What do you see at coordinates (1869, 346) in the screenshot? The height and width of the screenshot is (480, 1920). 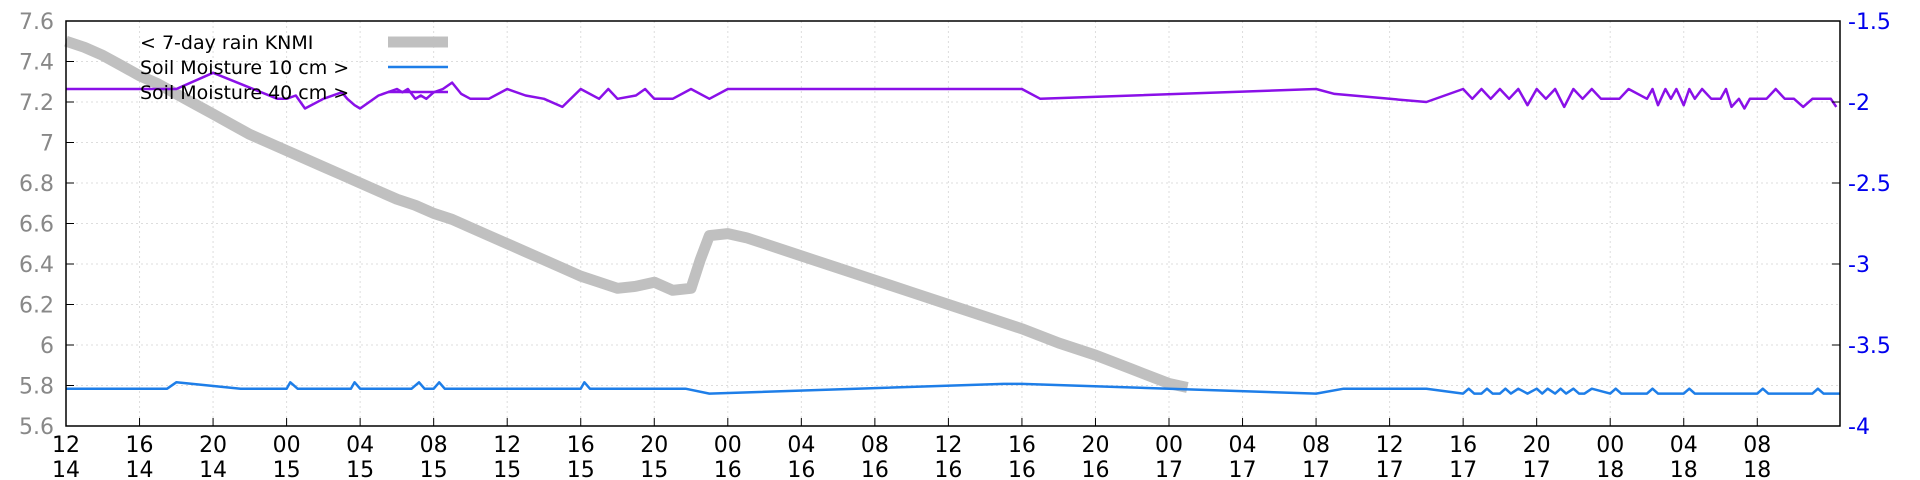 I see `right-tick-label: -3.5` at bounding box center [1869, 346].